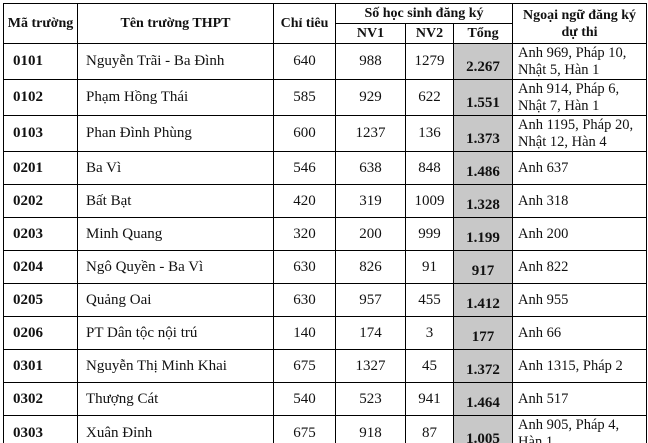 The height and width of the screenshot is (443, 648). What do you see at coordinates (580, 366) in the screenshot?
I see `languages-cell: Anh 1315, Pháp 2` at bounding box center [580, 366].